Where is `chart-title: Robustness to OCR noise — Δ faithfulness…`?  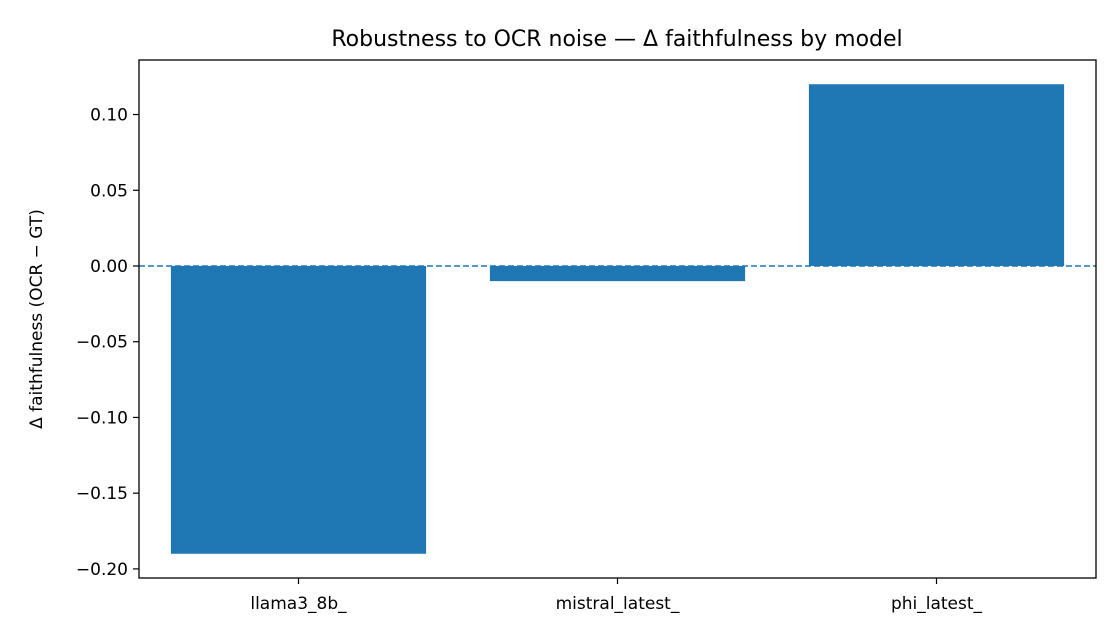 chart-title: Robustness to OCR noise — Δ faithfulness… is located at coordinates (616, 39).